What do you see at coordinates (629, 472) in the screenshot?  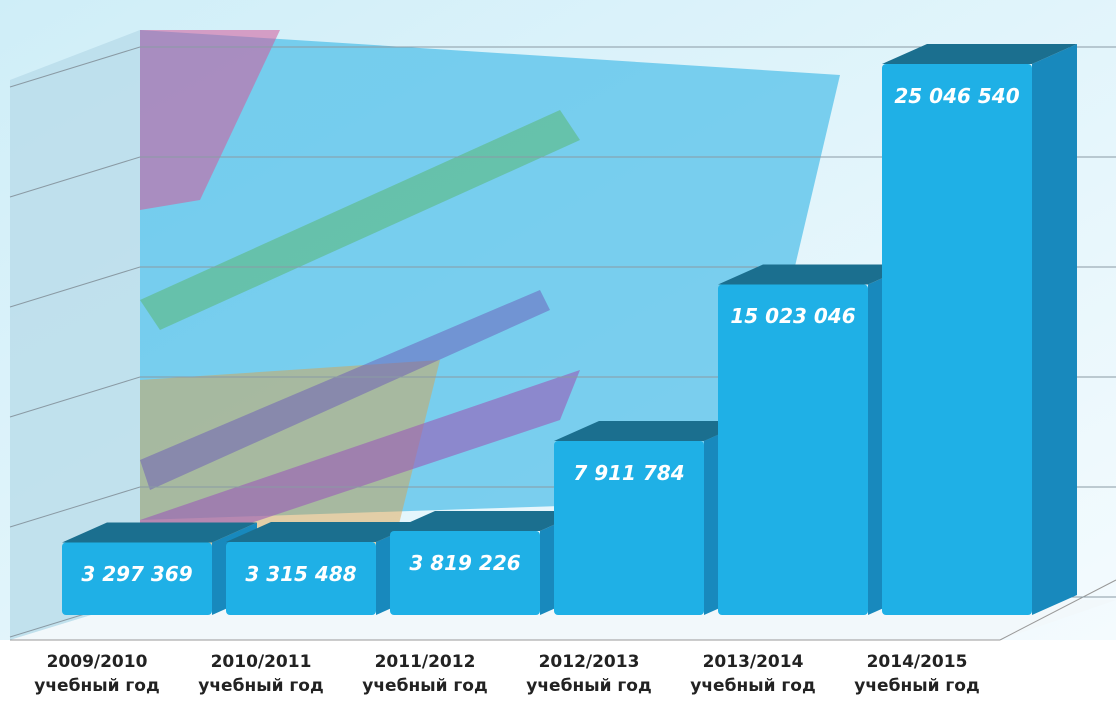 I see `value-label: 7 911 784` at bounding box center [629, 472].